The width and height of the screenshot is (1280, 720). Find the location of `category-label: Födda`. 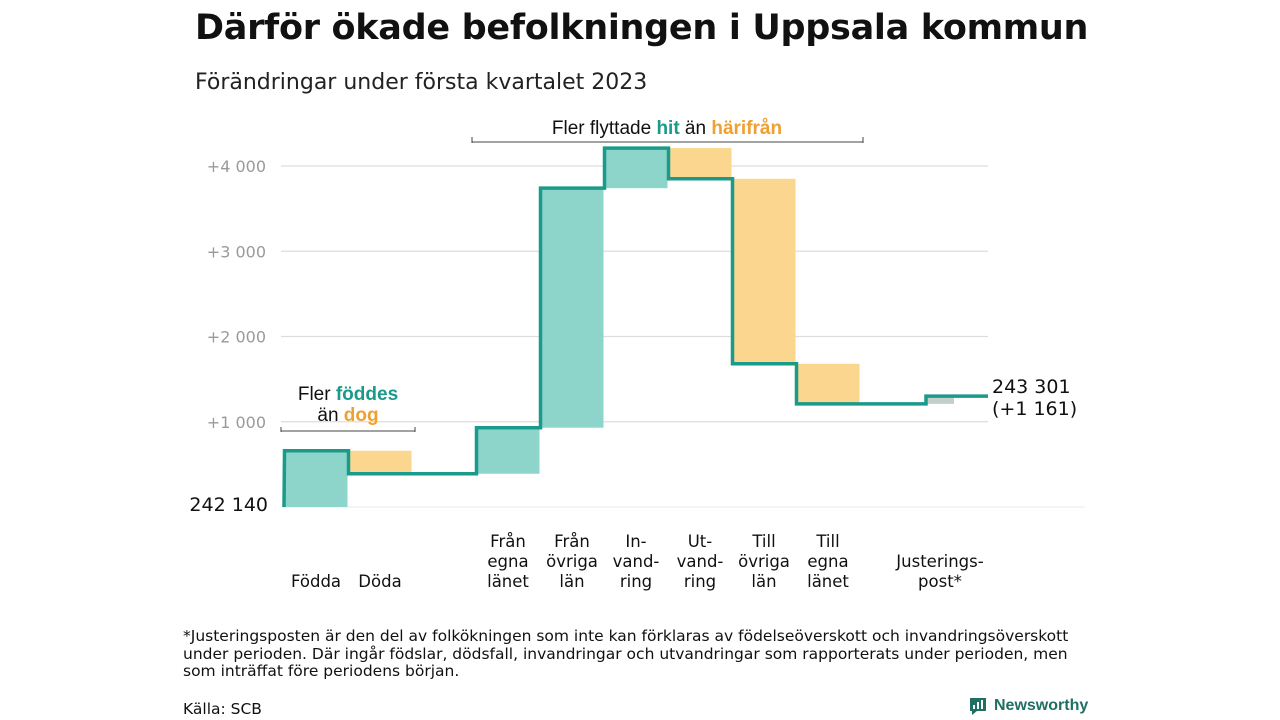

category-label: Födda is located at coordinates (316, 581).